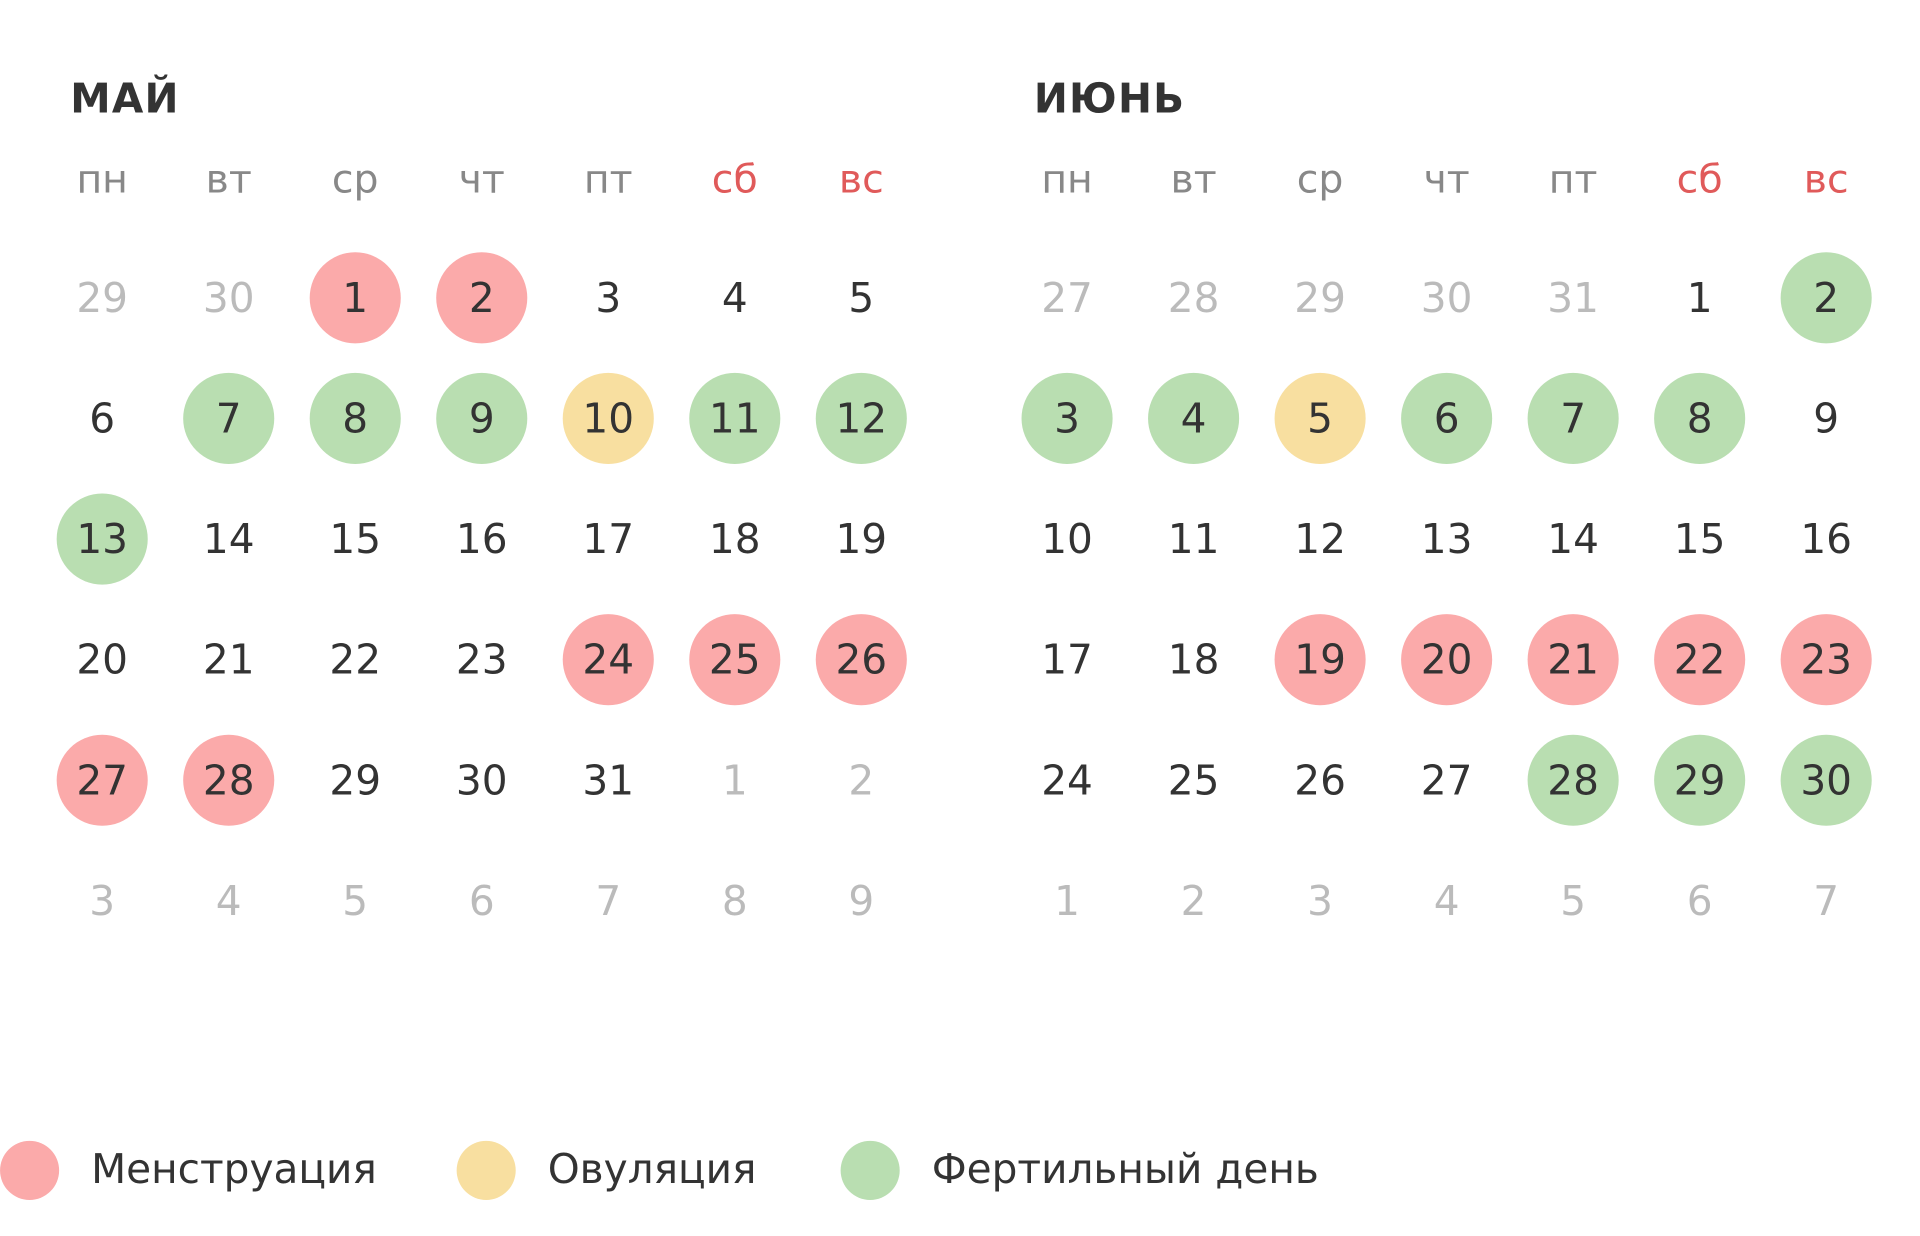 This screenshot has height=1236, width=1920. What do you see at coordinates (608, 780) in the screenshot?
I see `day-number: 31` at bounding box center [608, 780].